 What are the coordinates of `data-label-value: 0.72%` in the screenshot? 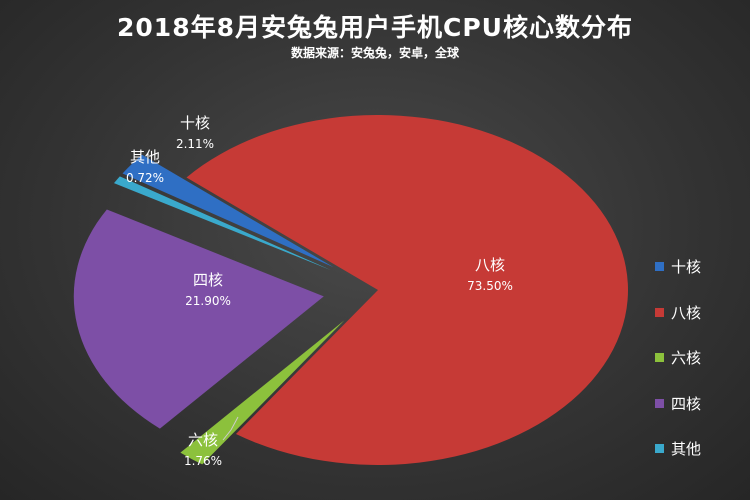 It's located at (145, 178).